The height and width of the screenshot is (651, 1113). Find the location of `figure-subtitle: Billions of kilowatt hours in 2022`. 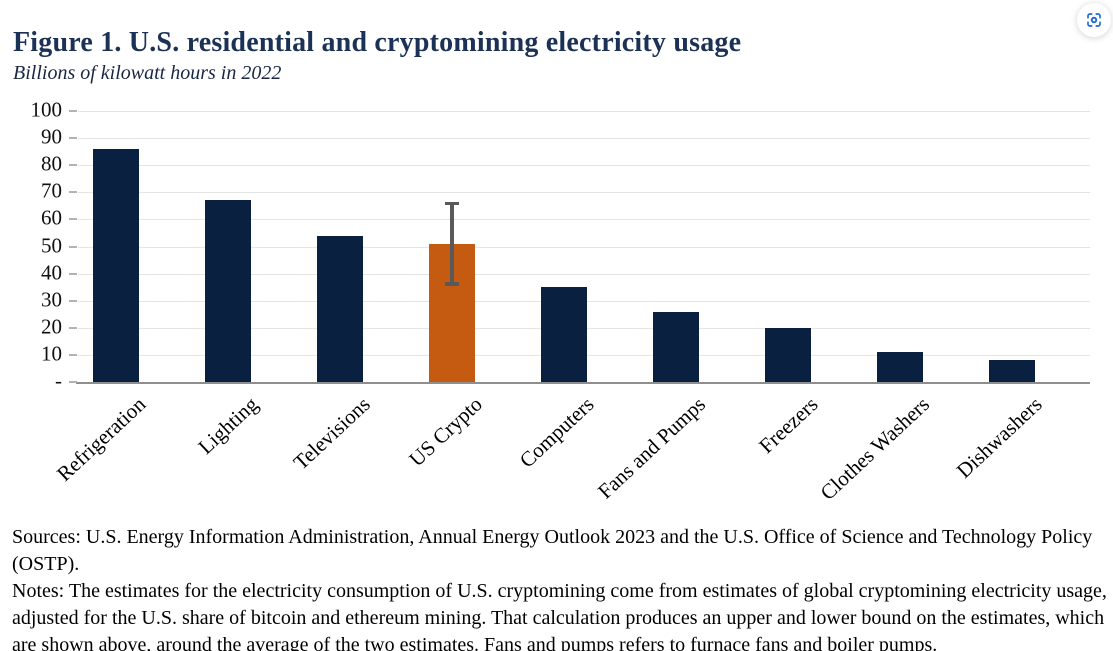

figure-subtitle: Billions of kilowatt hours in 2022 is located at coordinates (147, 73).